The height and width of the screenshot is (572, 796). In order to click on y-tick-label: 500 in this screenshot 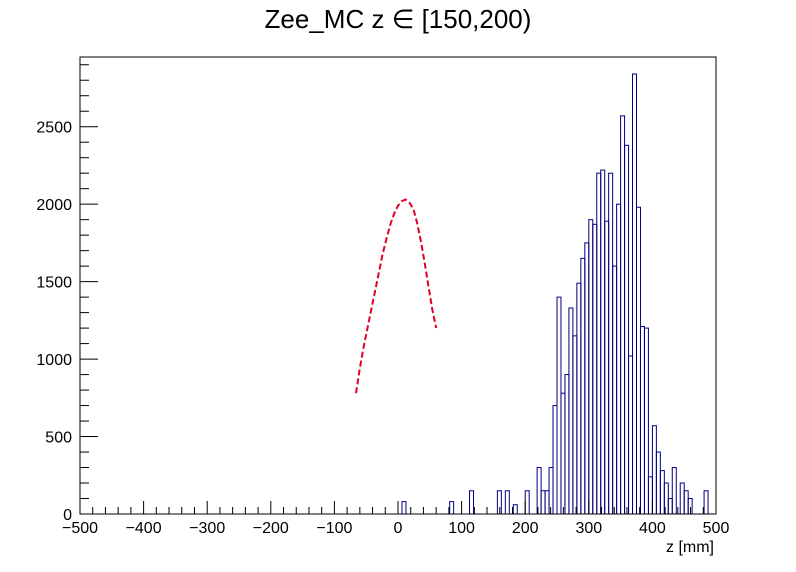, I will do `click(58, 438)`.